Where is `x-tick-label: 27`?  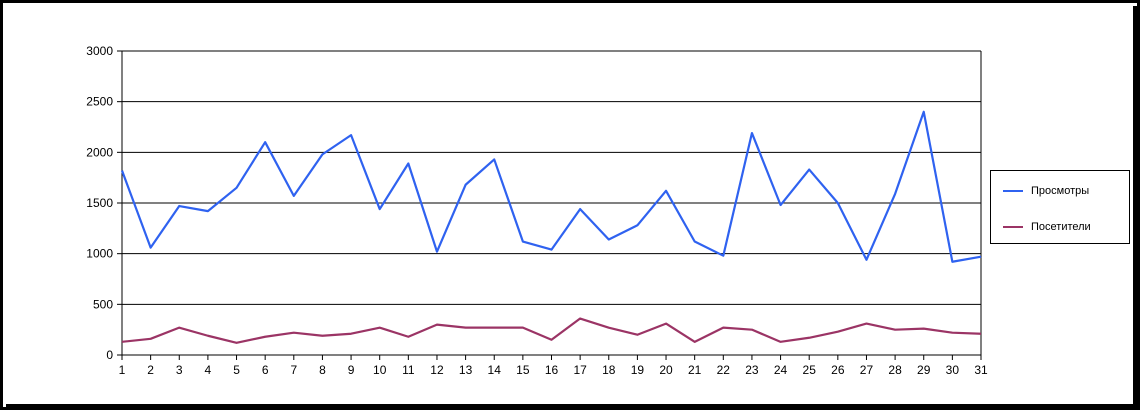
x-tick-label: 27 is located at coordinates (867, 370).